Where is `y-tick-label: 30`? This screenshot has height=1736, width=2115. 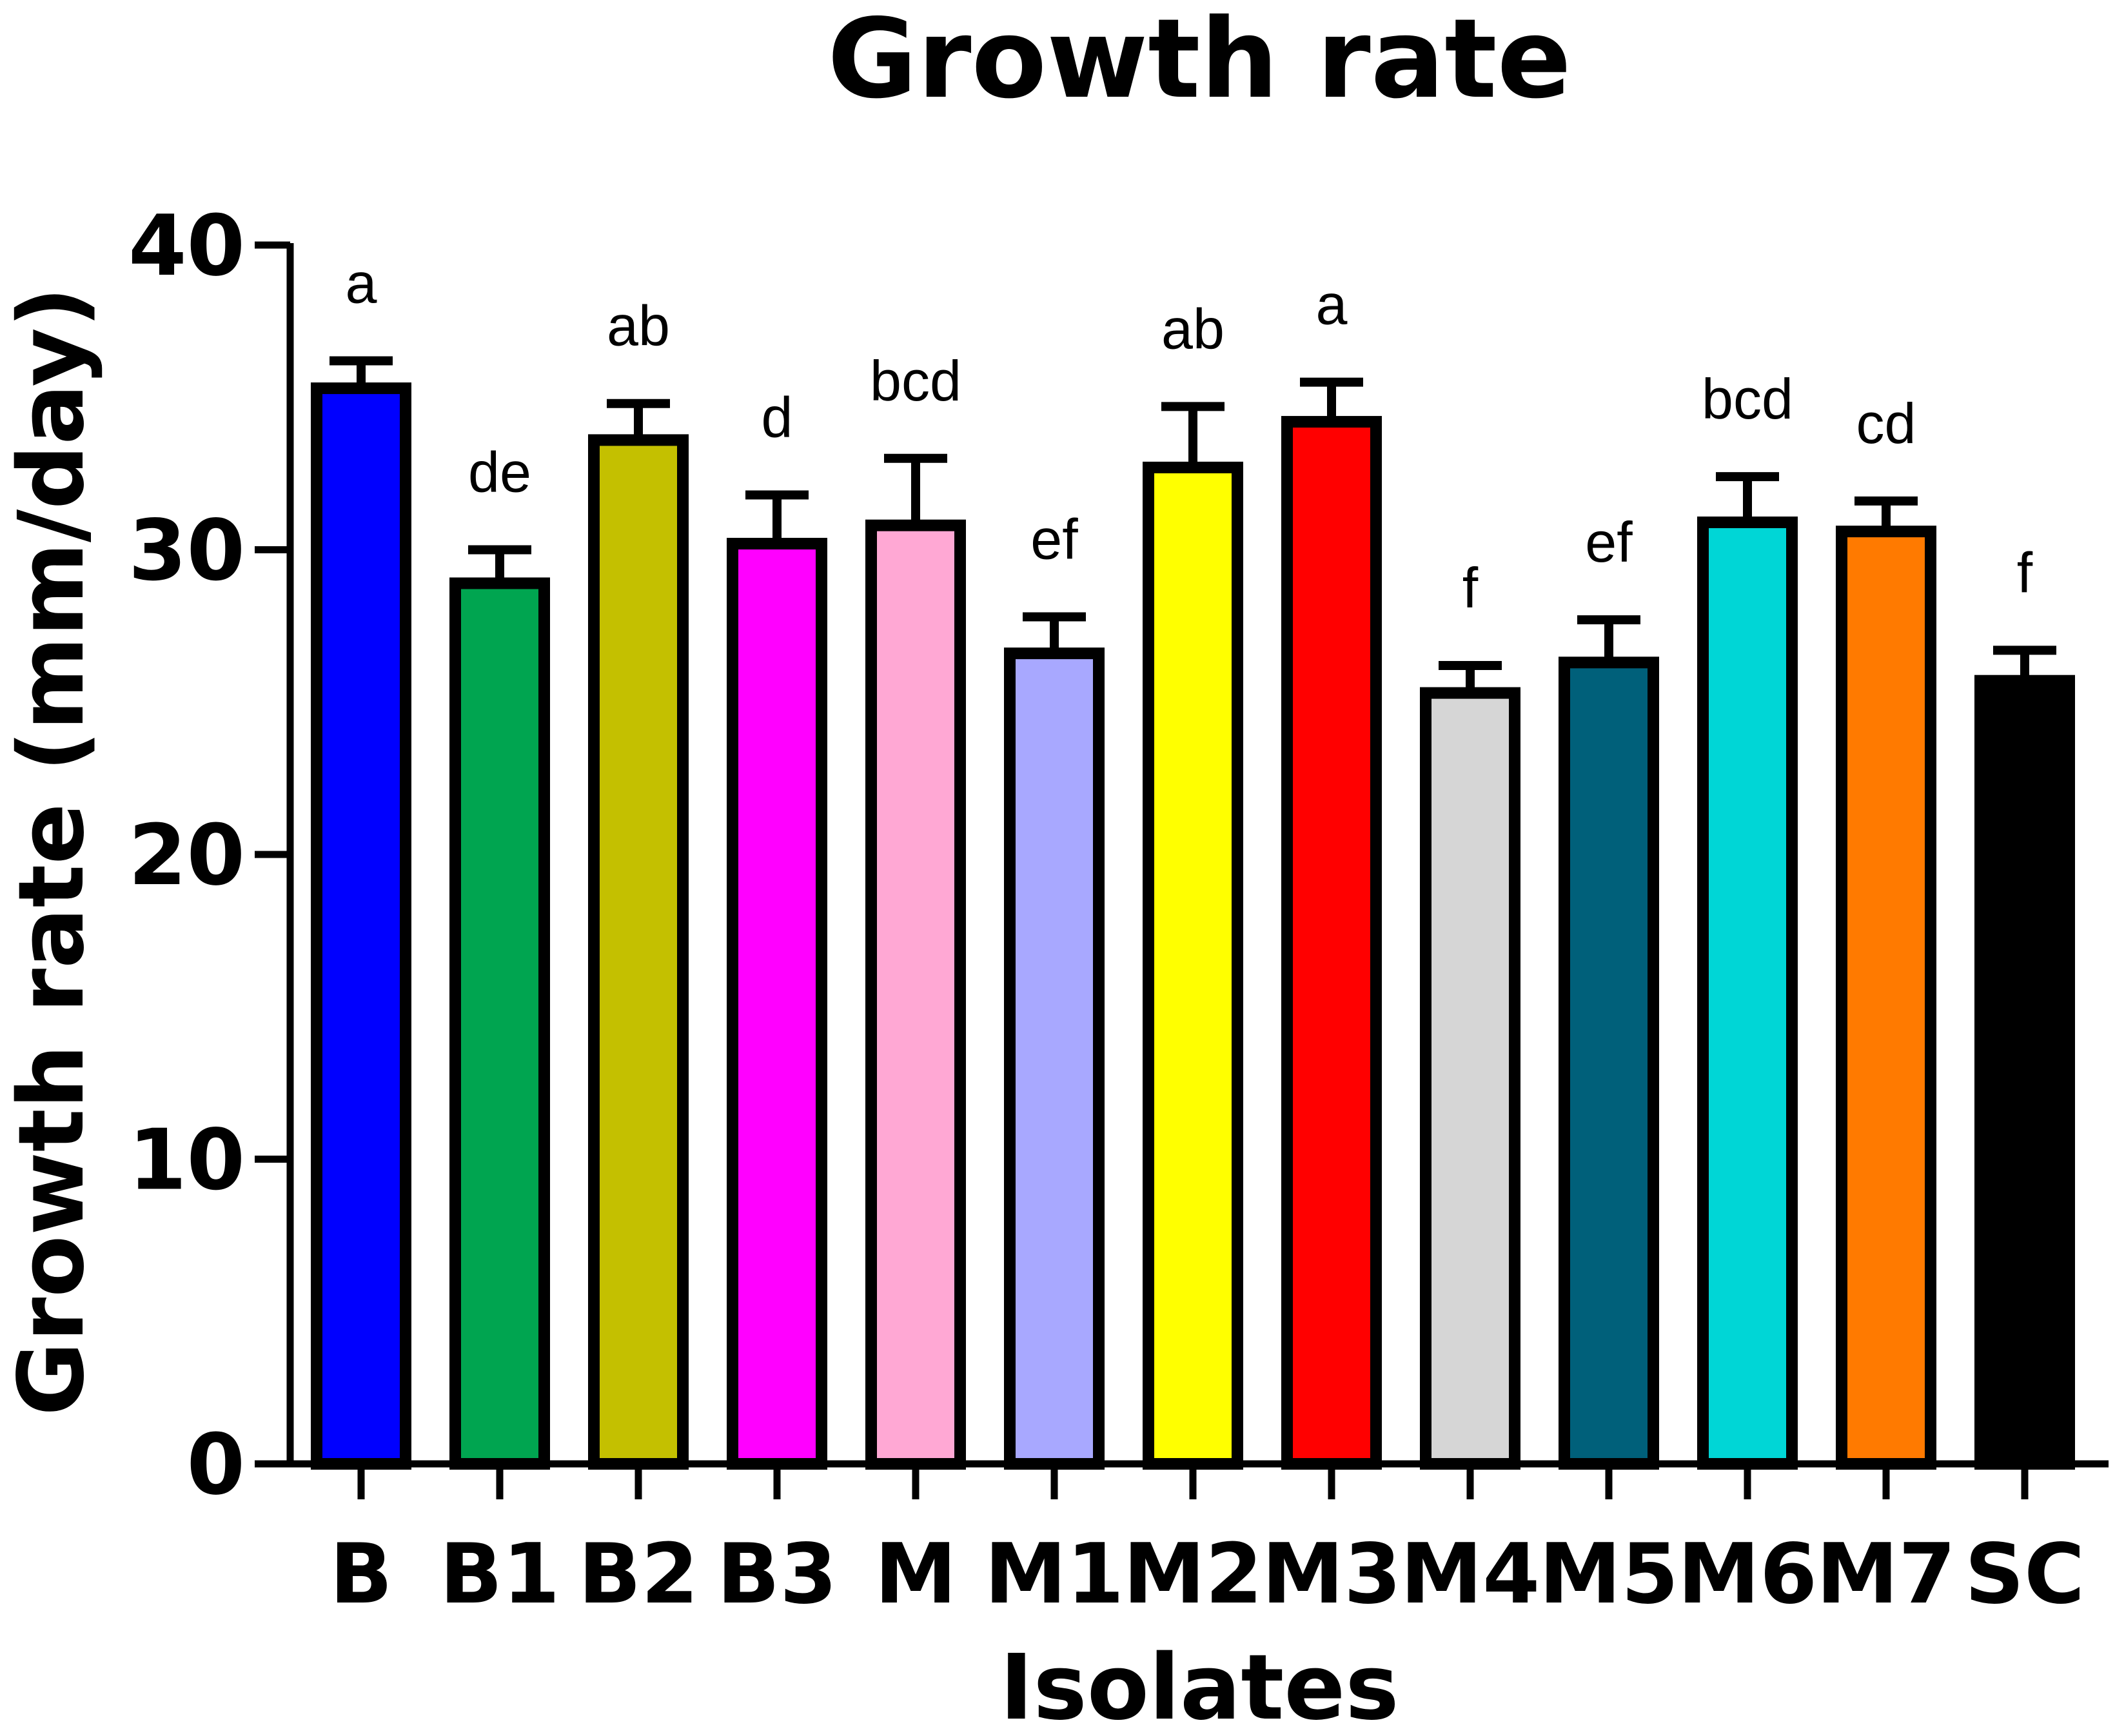
y-tick-label: 30 is located at coordinates (186, 551).